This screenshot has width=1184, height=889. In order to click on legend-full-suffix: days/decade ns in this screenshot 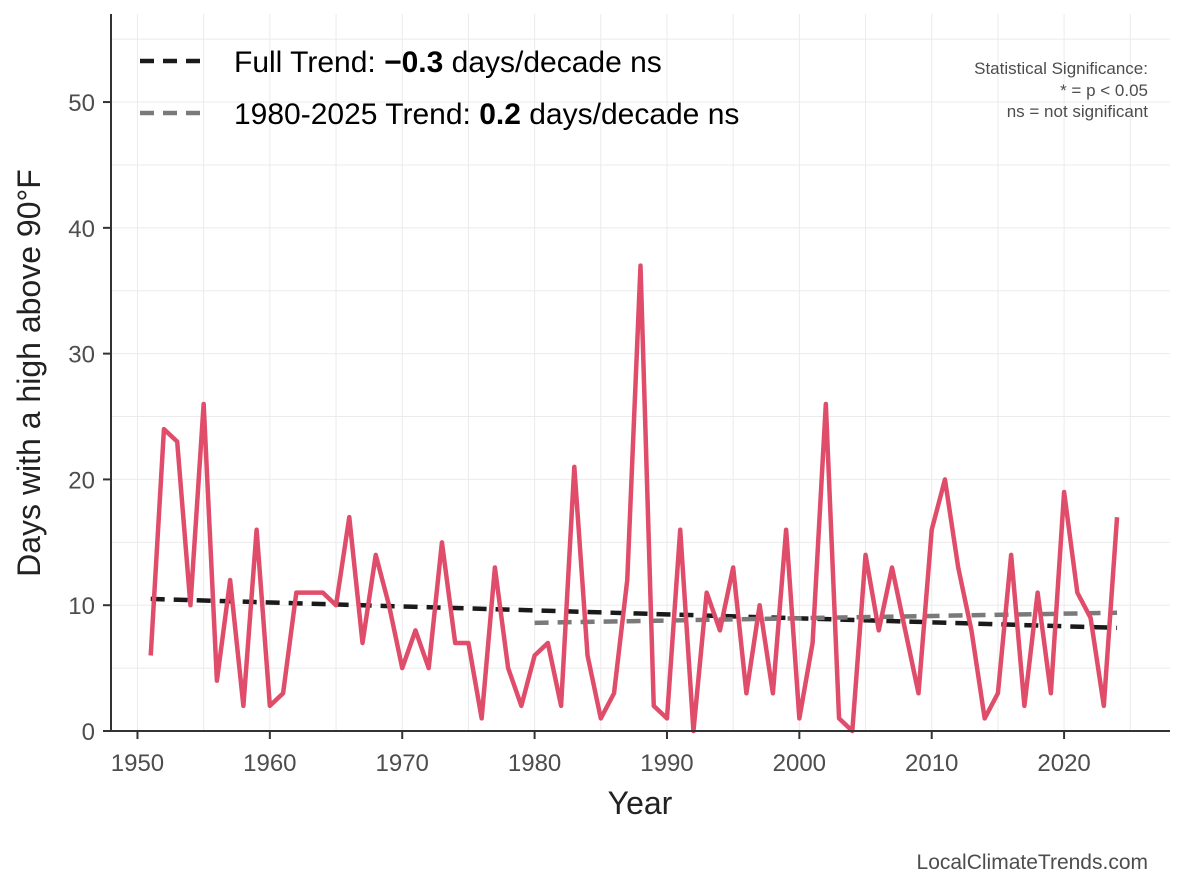, I will do `click(552, 62)`.